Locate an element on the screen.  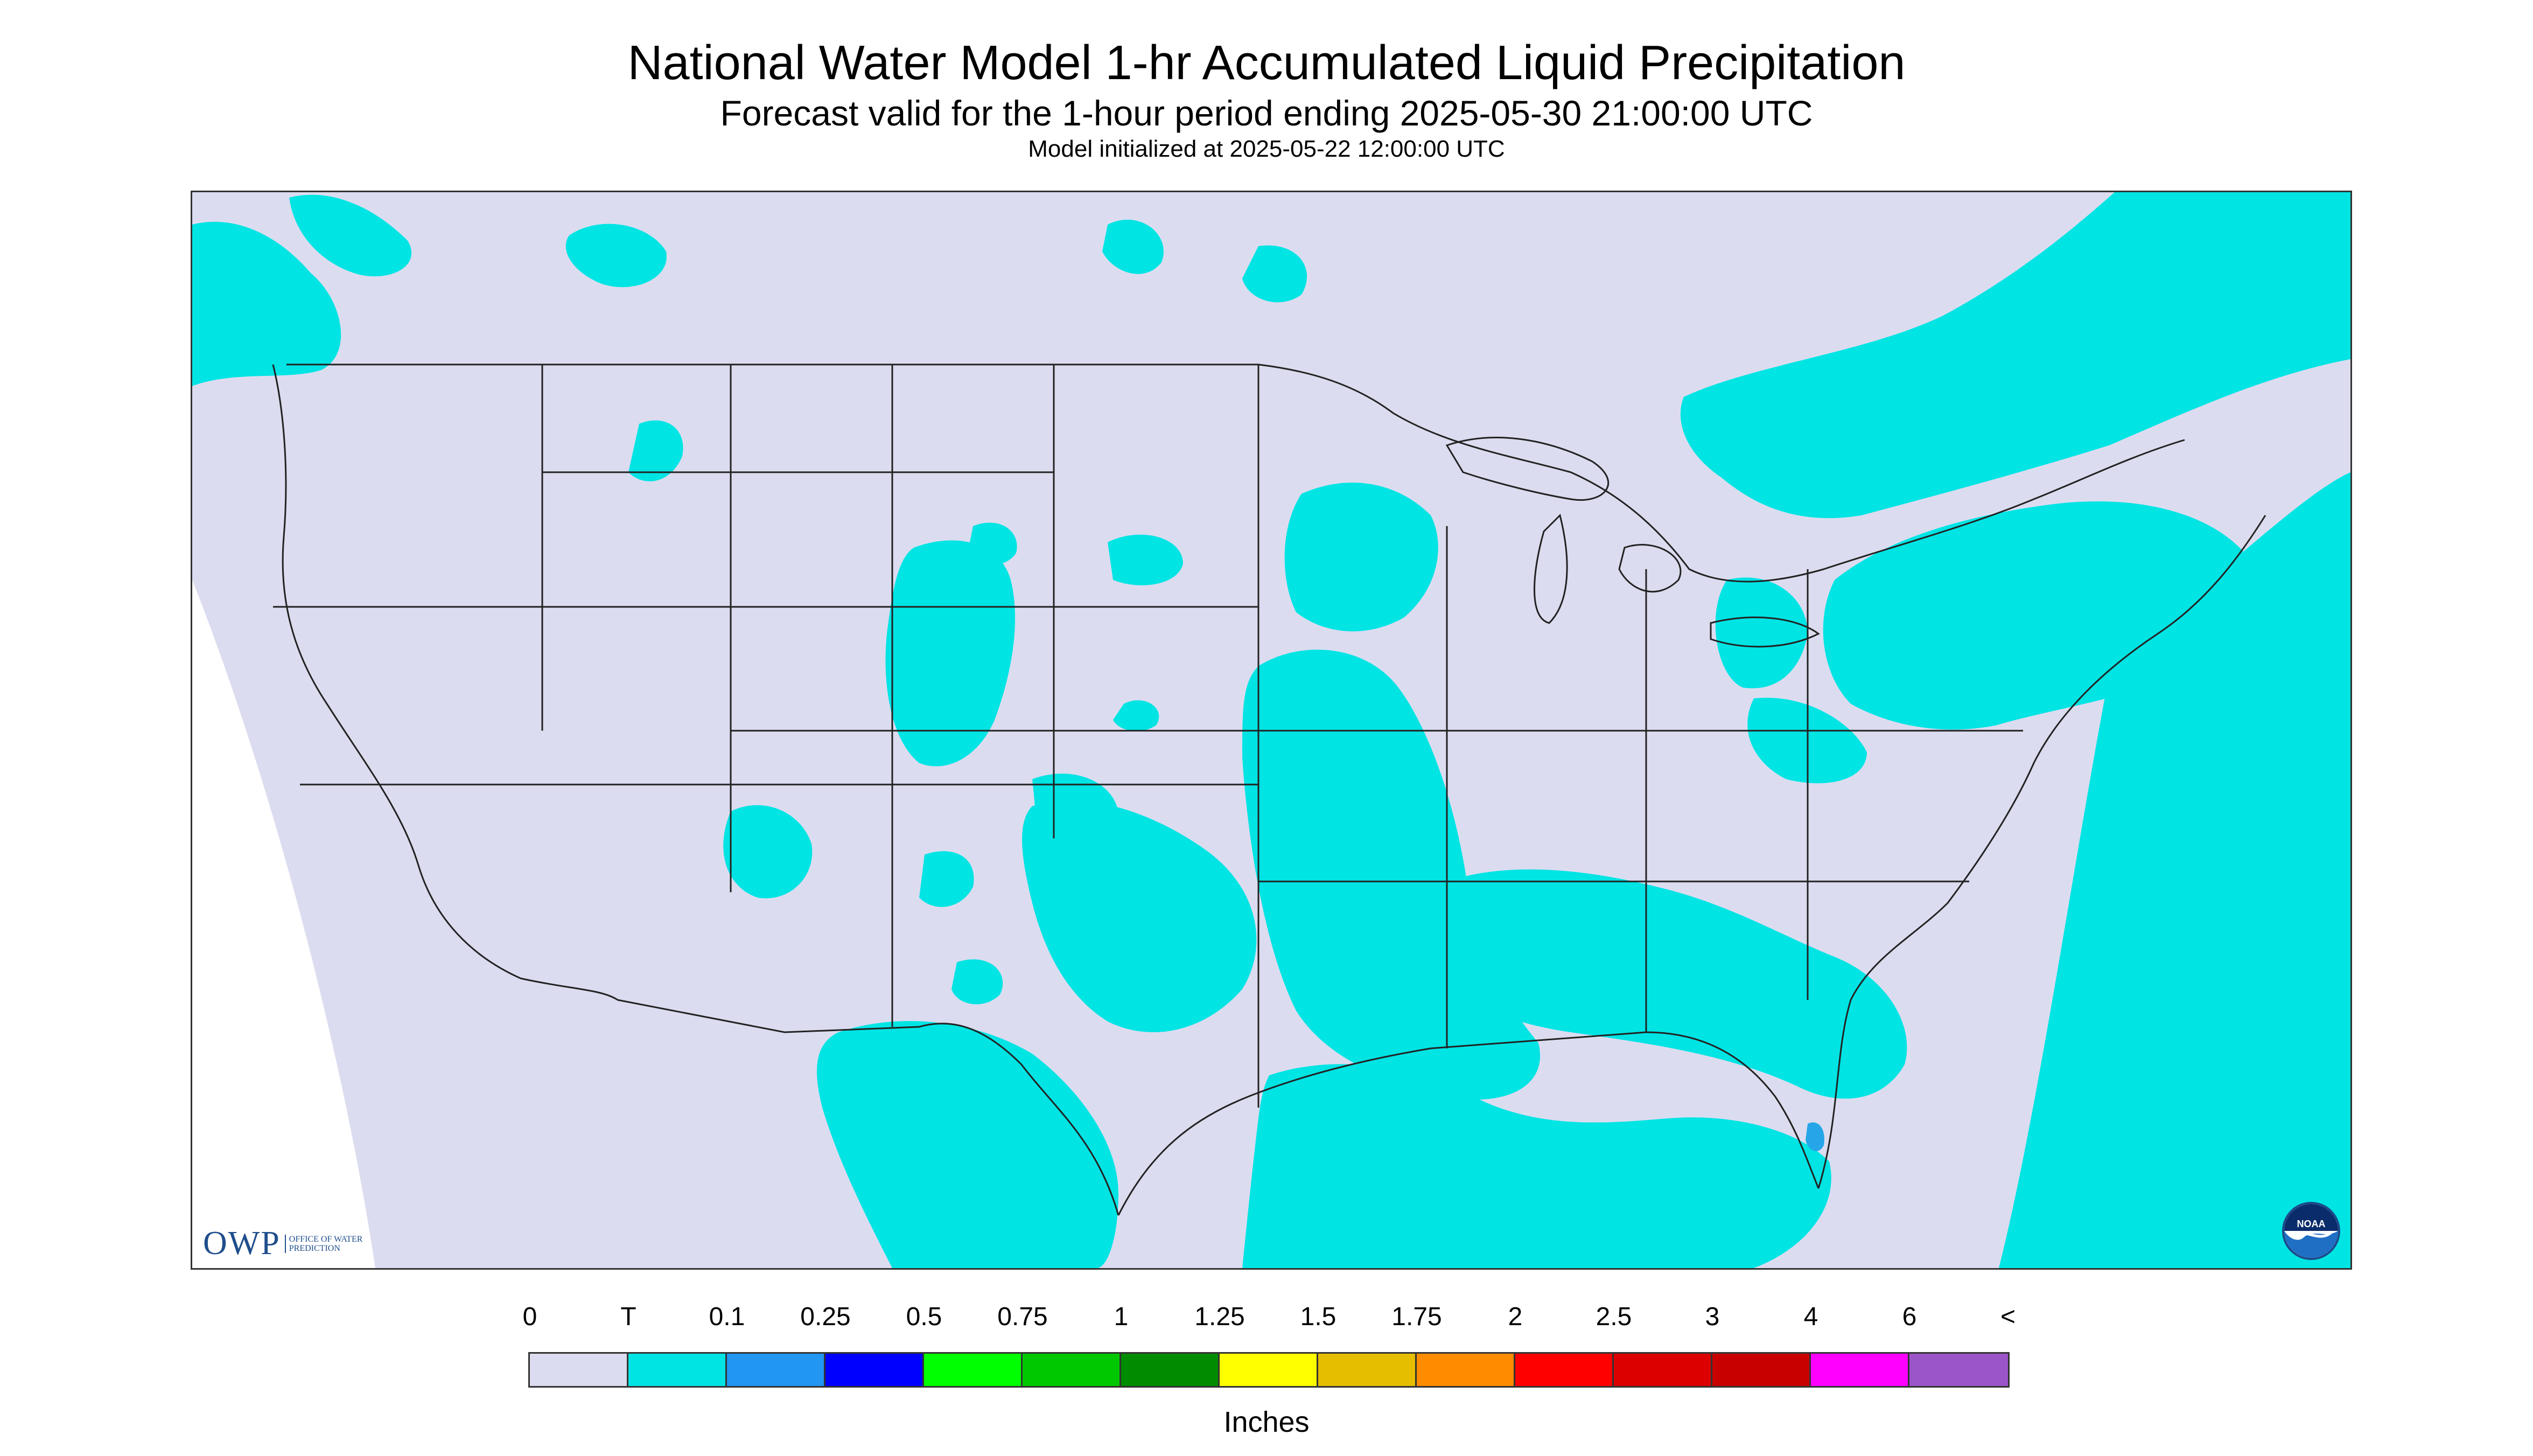
precip-bc-inland is located at coordinates (350, 235).